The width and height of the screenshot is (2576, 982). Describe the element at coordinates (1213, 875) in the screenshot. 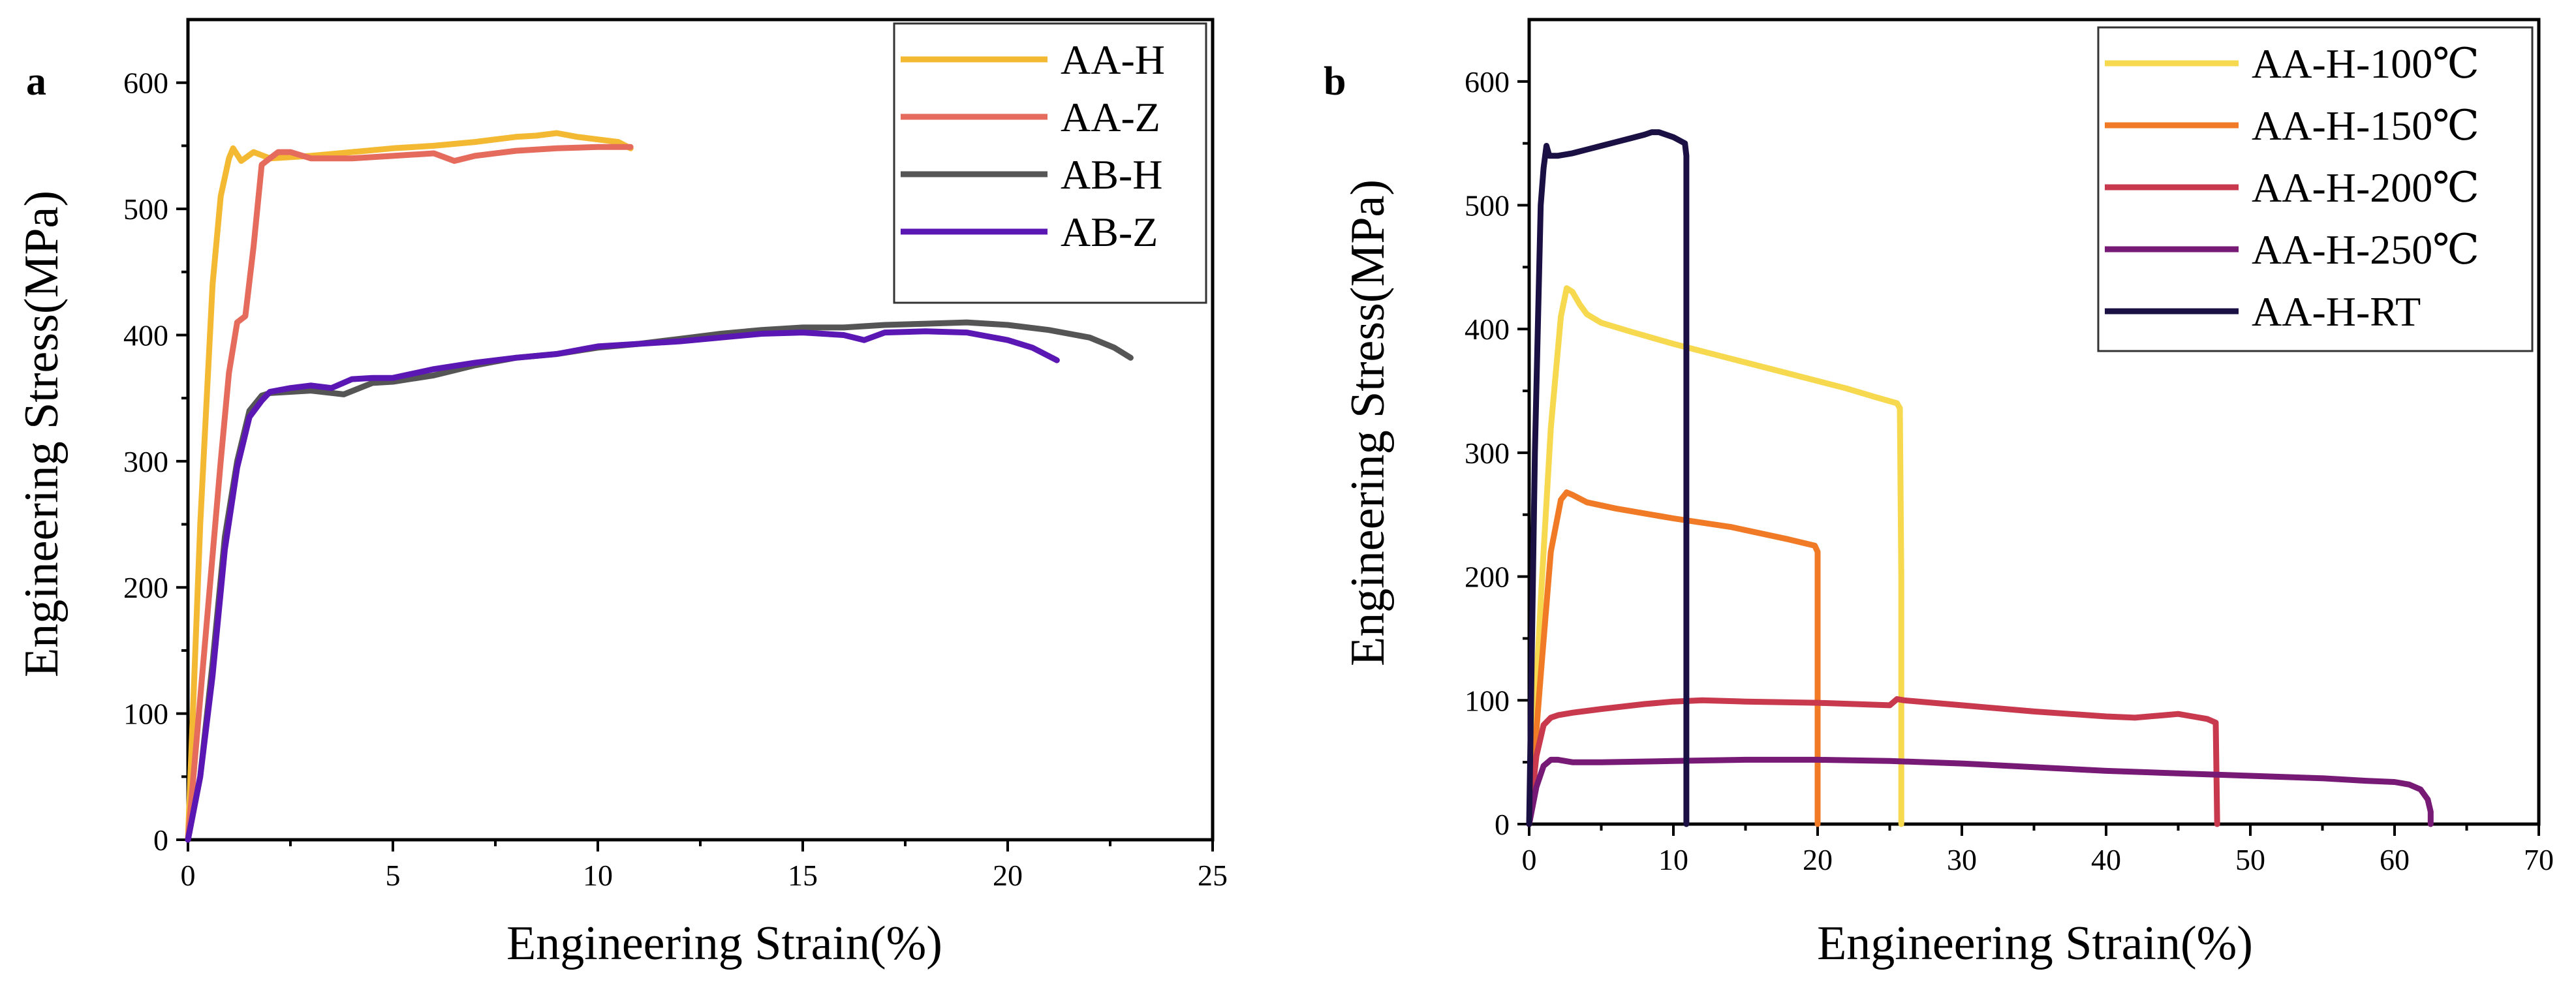

I see `x-tick-label: 25` at that location.